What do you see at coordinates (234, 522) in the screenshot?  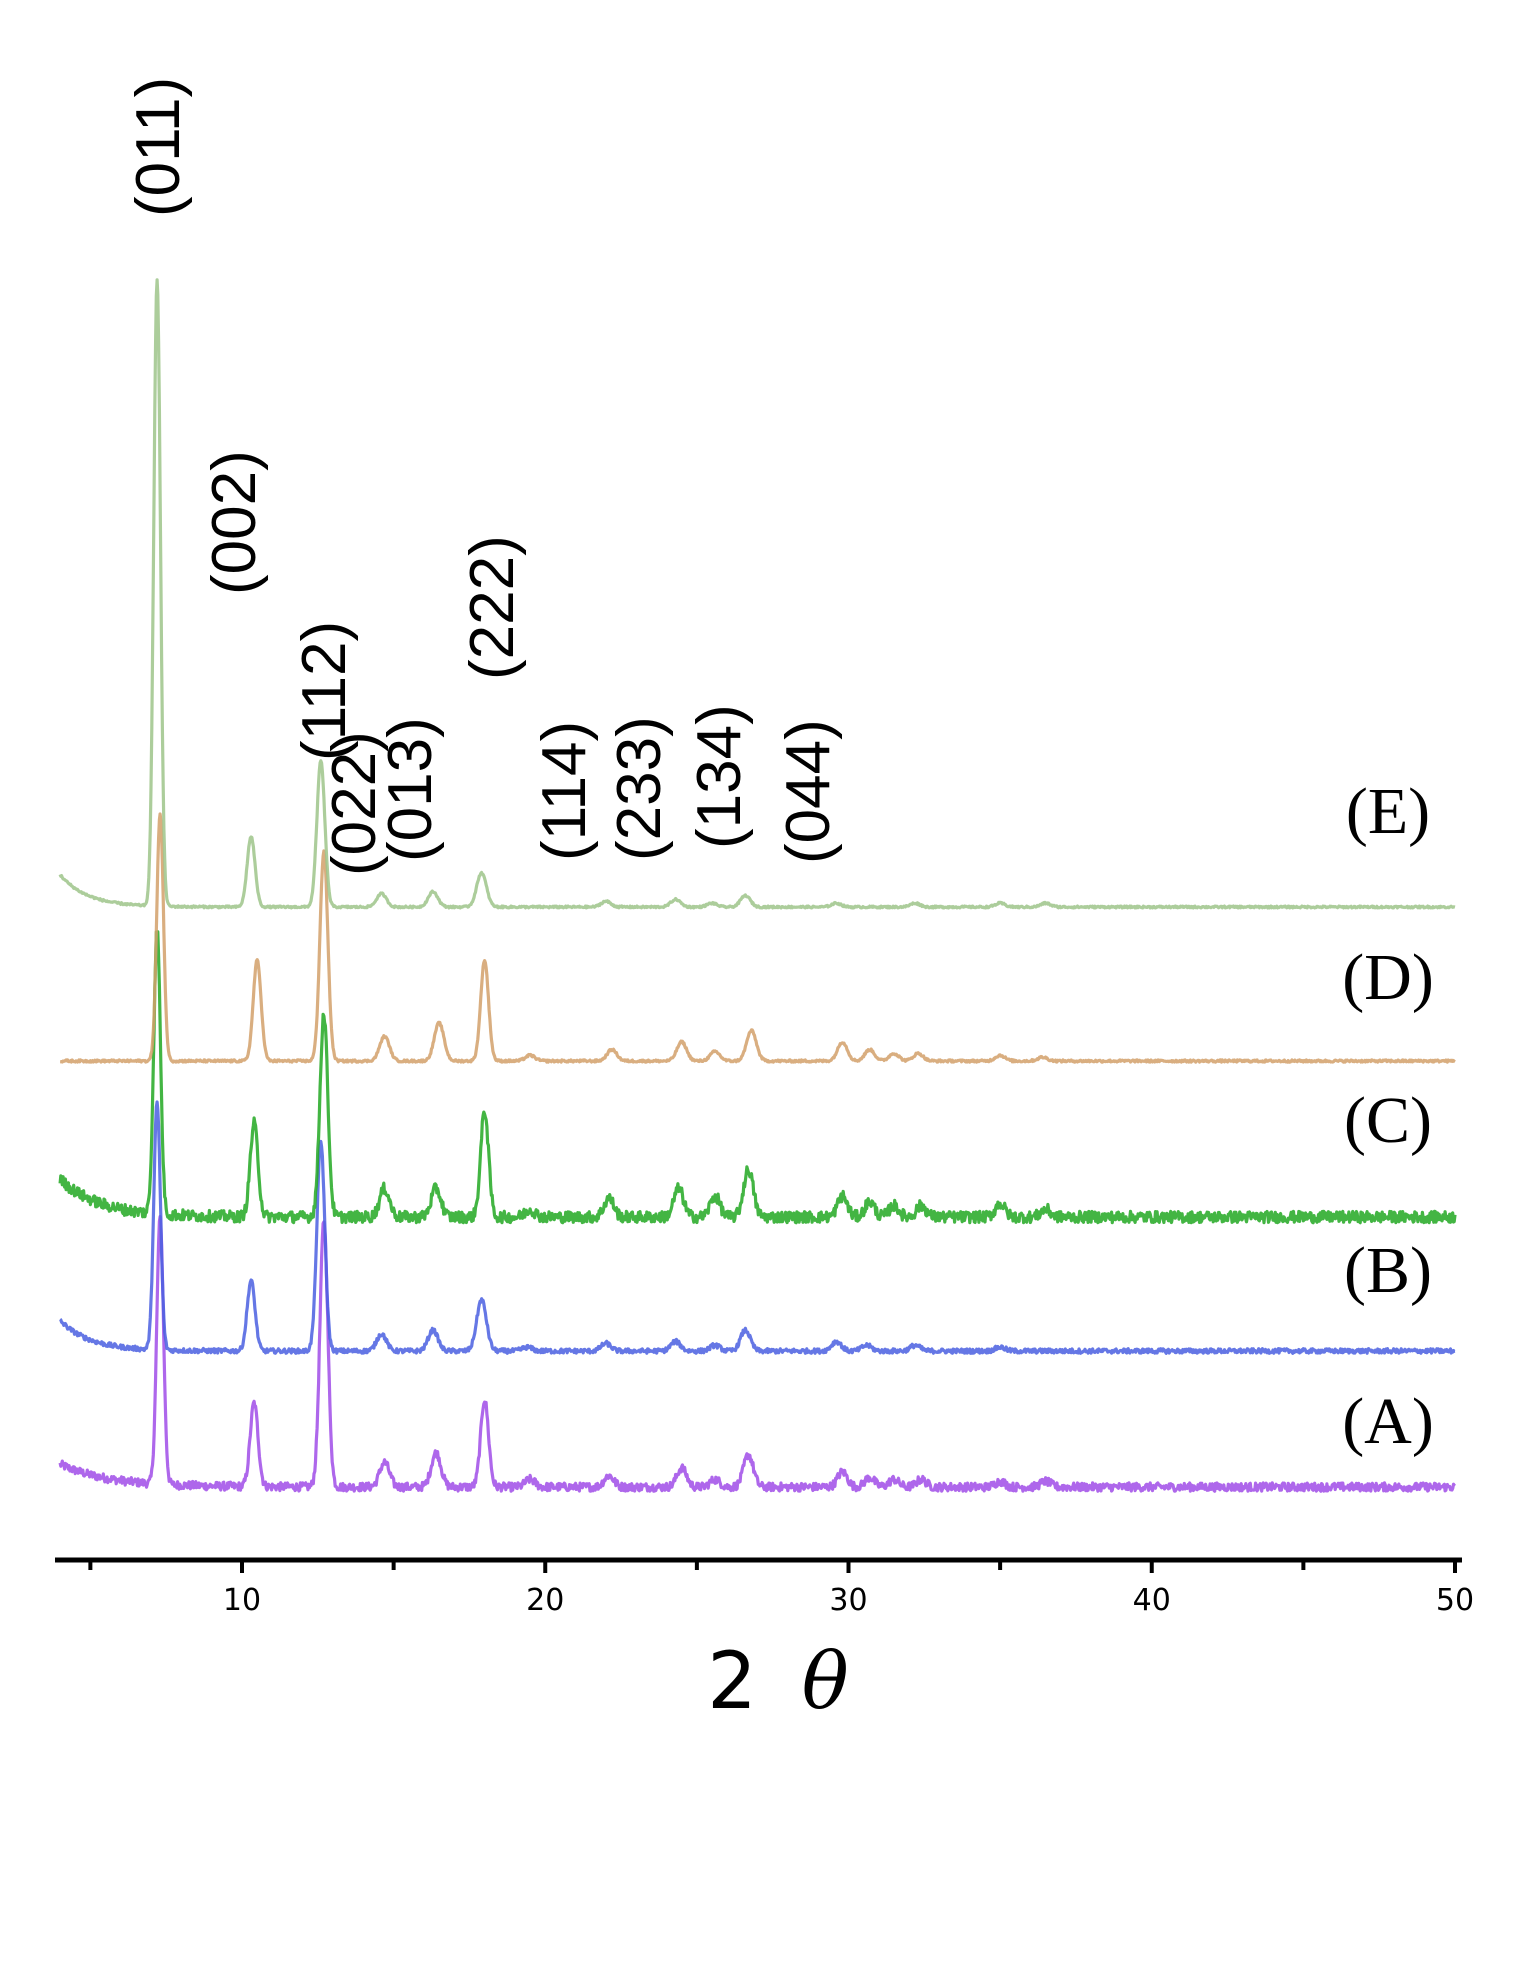 I see `peak-label-002: (002)` at bounding box center [234, 522].